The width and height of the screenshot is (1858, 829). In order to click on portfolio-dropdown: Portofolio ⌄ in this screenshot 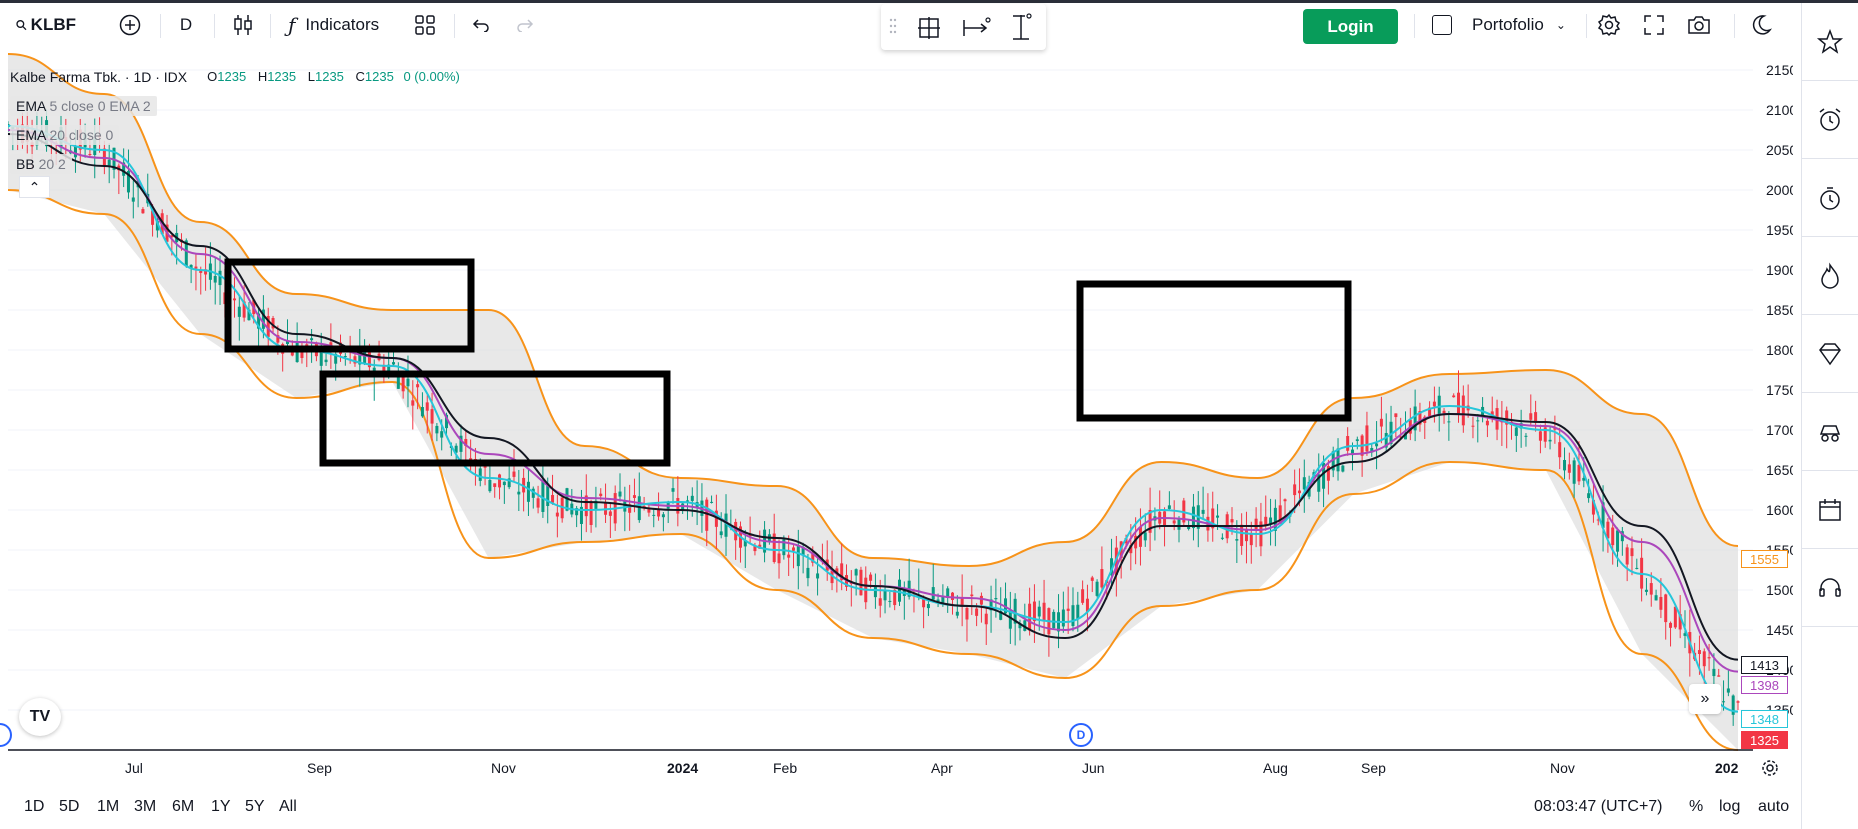, I will do `click(1502, 25)`.